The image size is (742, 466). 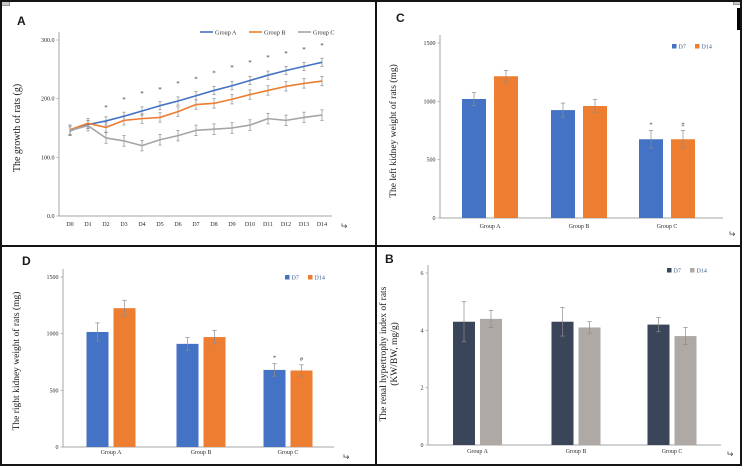 What do you see at coordinates (87, 225) in the screenshot?
I see `x-tick-label: D1` at bounding box center [87, 225].